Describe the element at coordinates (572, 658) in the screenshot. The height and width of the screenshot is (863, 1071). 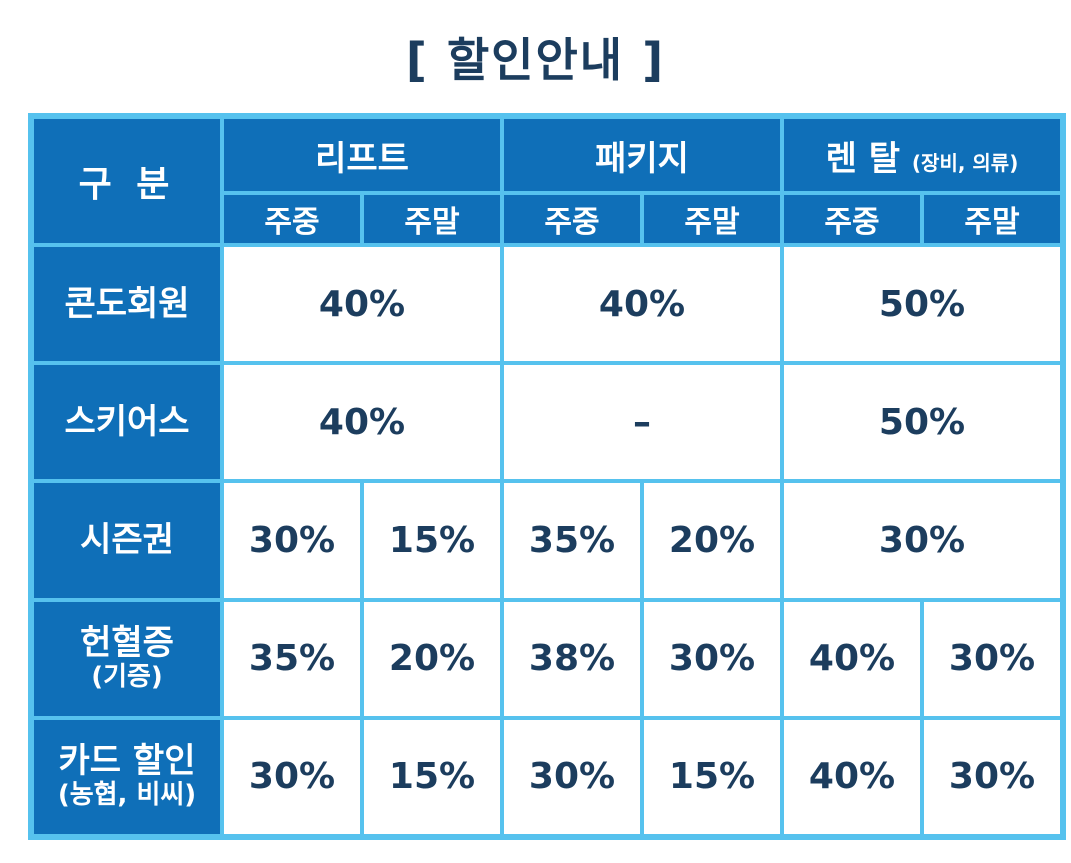
I see `cell-package-weekday: 38%` at that location.